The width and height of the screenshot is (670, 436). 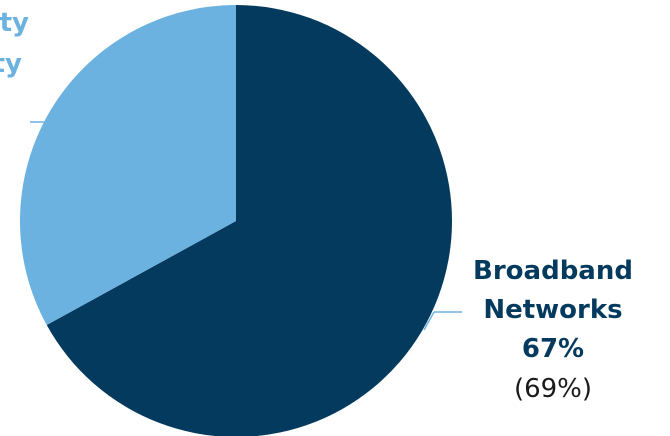 I want to click on other-label-line-1: ty, so click(x=14, y=23).